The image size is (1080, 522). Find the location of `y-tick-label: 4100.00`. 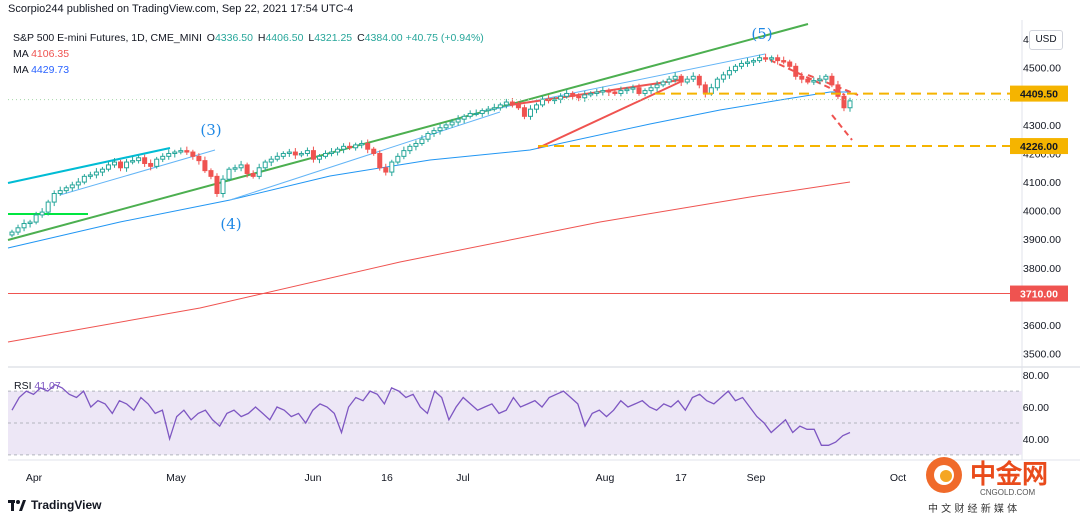

y-tick-label: 4100.00 is located at coordinates (1042, 183).